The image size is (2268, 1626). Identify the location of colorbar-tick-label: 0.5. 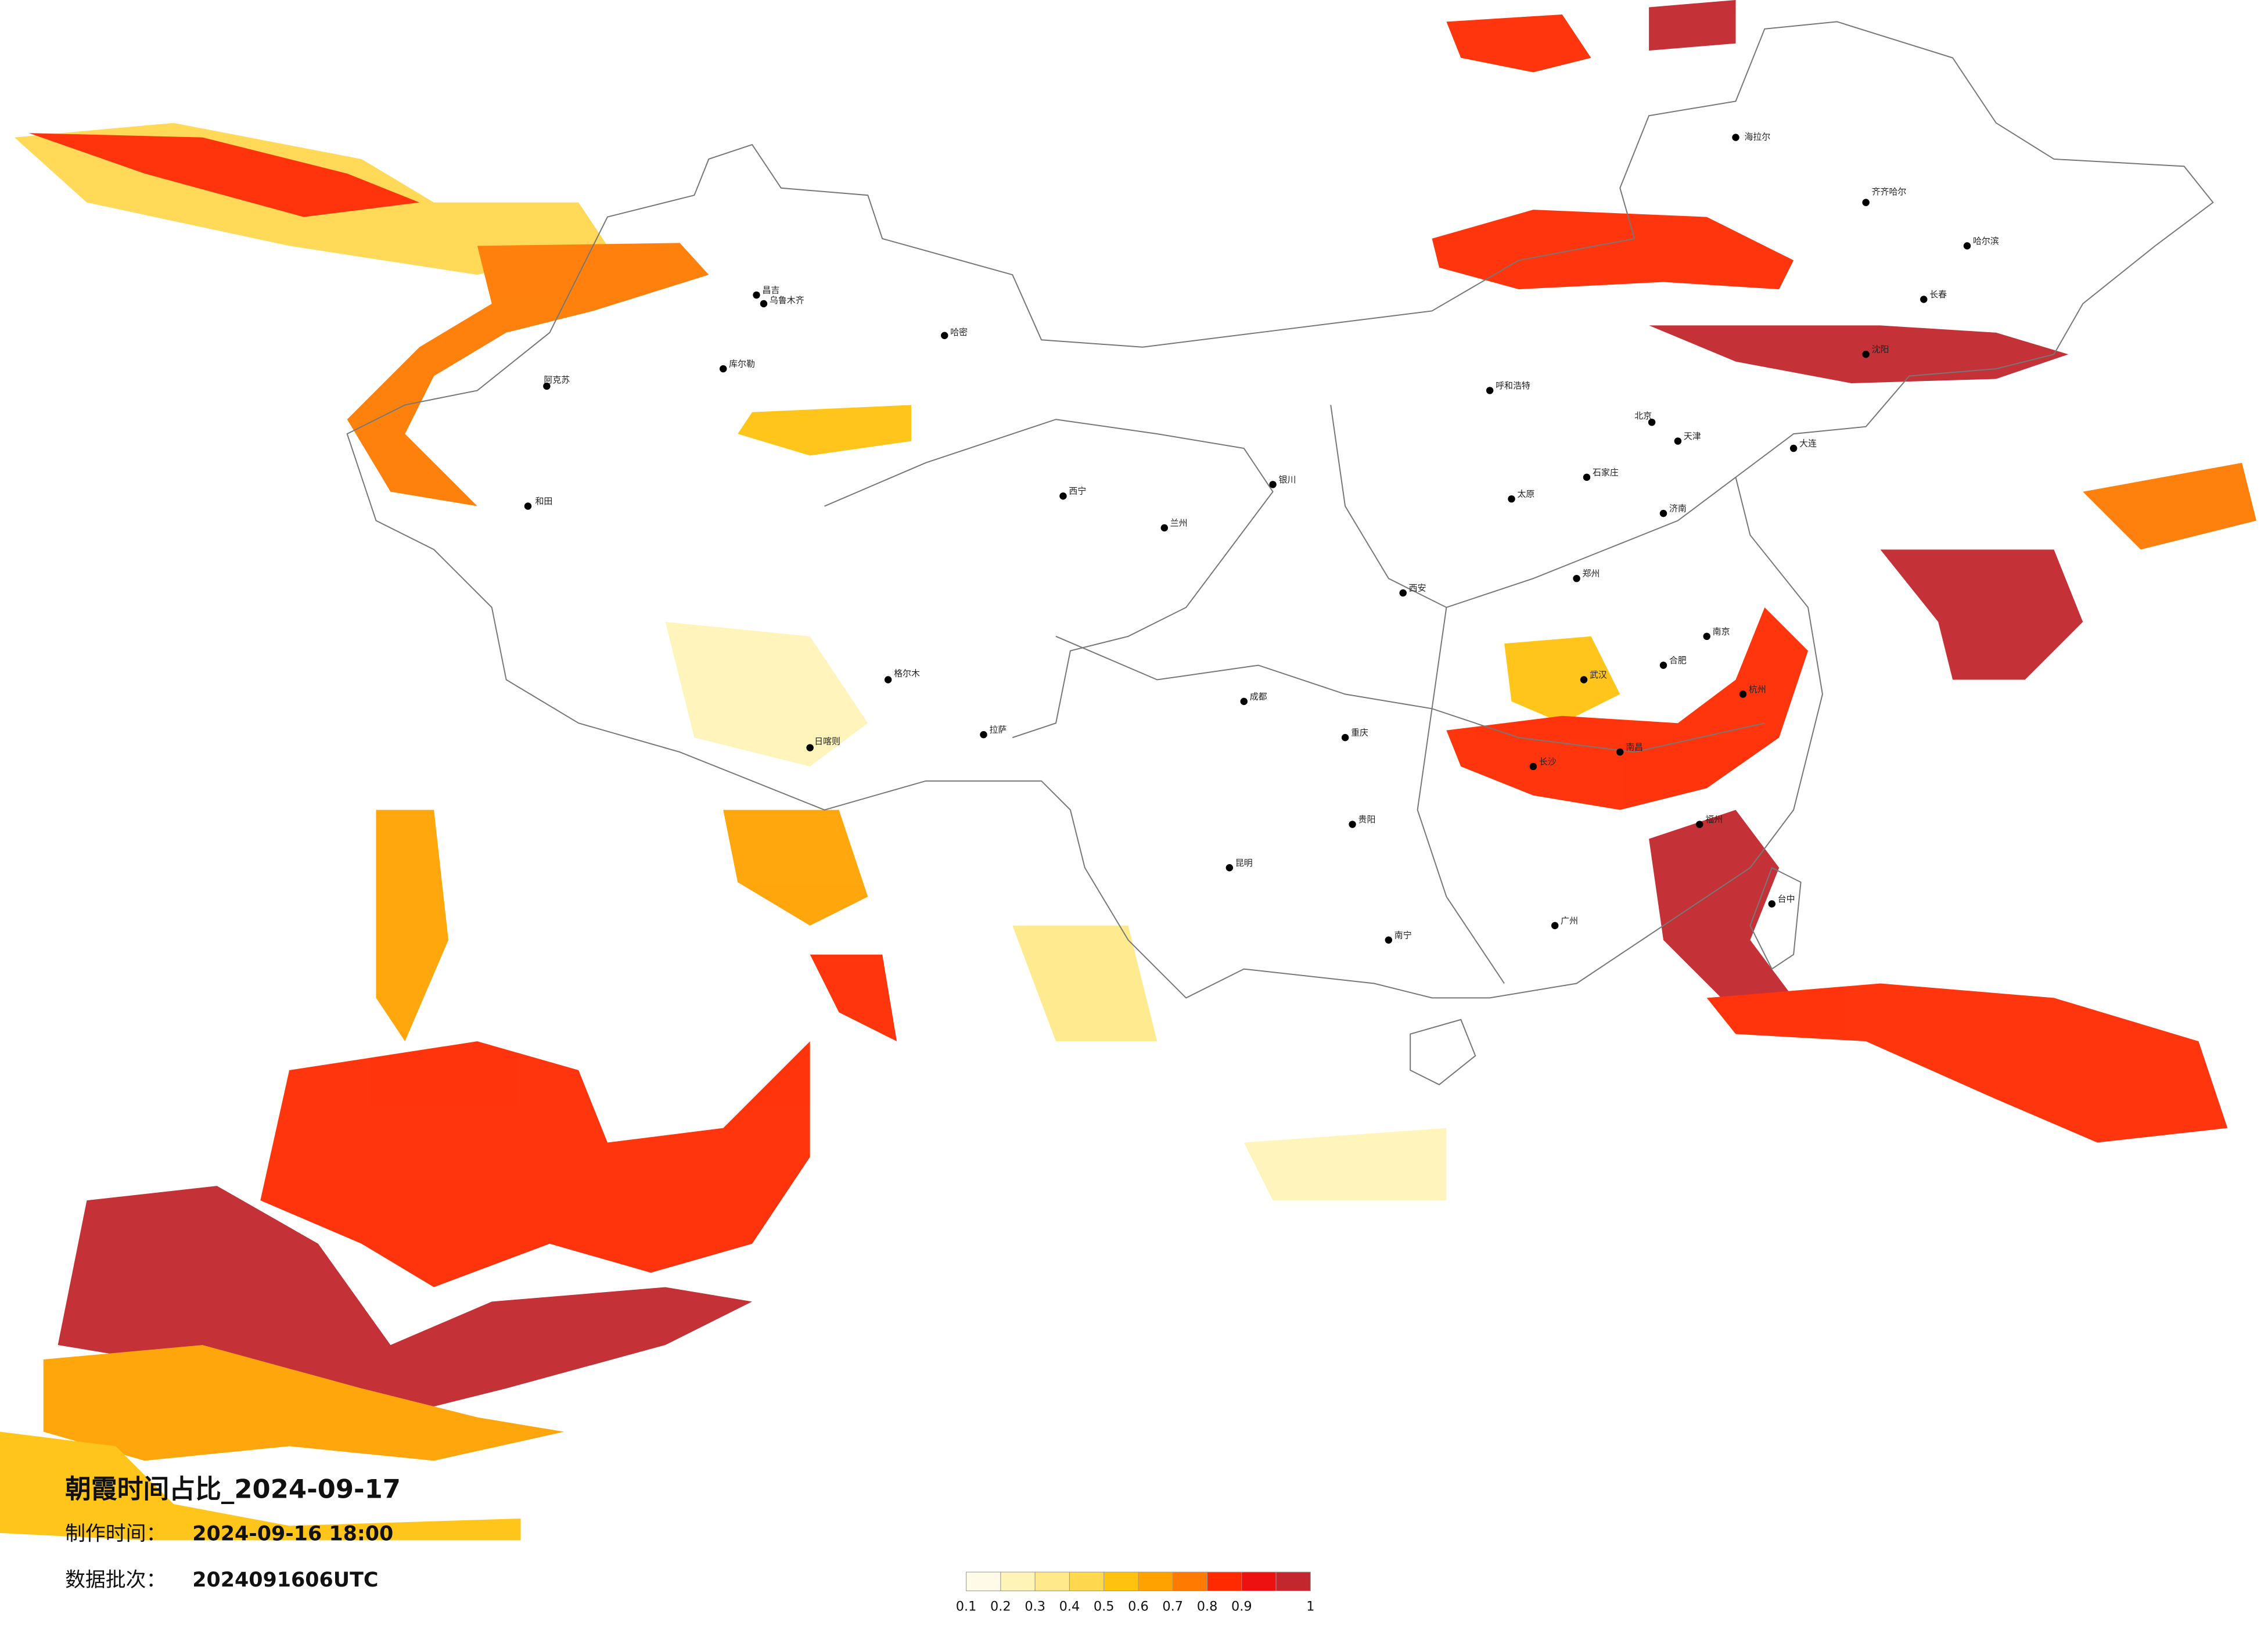
(1104, 1606).